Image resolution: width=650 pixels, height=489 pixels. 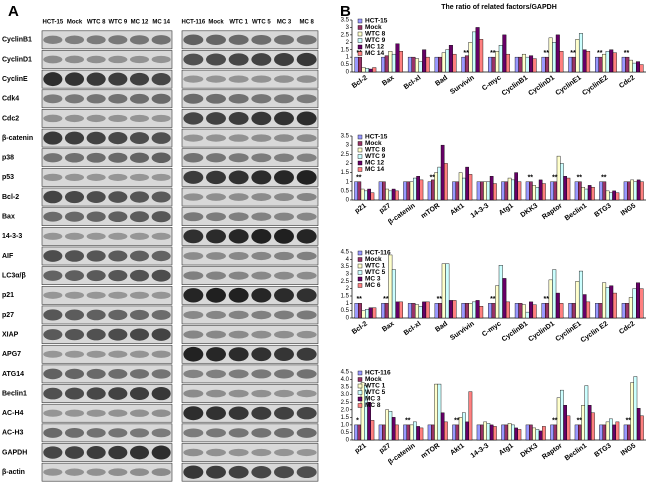 What do you see at coordinates (402, 214) in the screenshot?
I see `x-tick-label: β-catenin` at bounding box center [402, 214].